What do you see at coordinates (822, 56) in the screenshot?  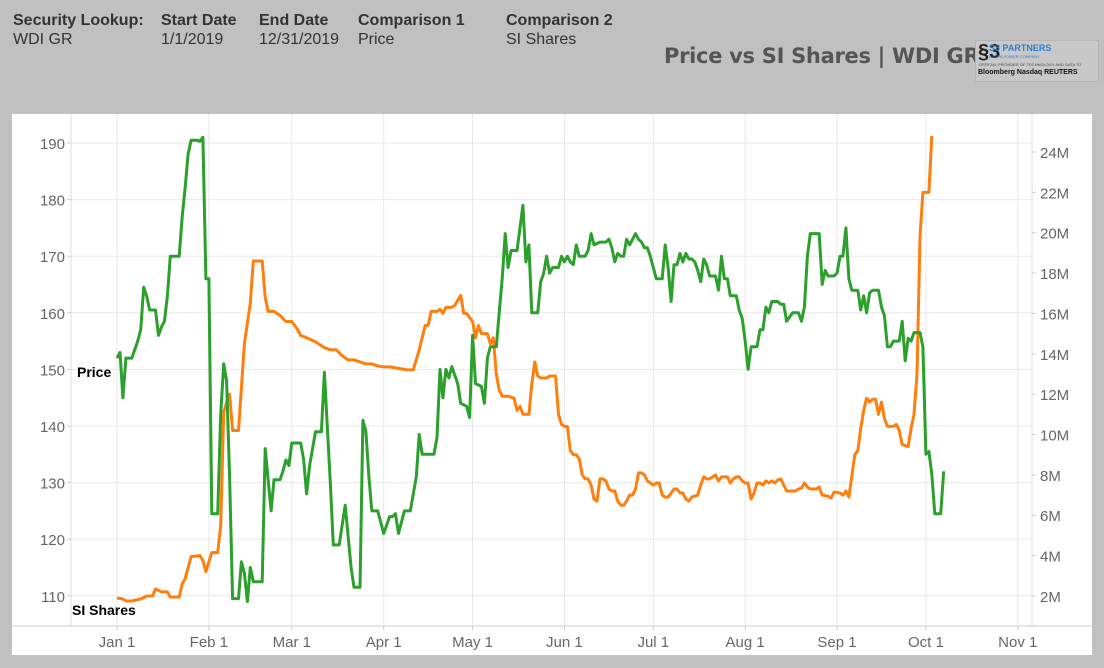 I see `chart-title: Price vs SI Shares | WDI GR` at bounding box center [822, 56].